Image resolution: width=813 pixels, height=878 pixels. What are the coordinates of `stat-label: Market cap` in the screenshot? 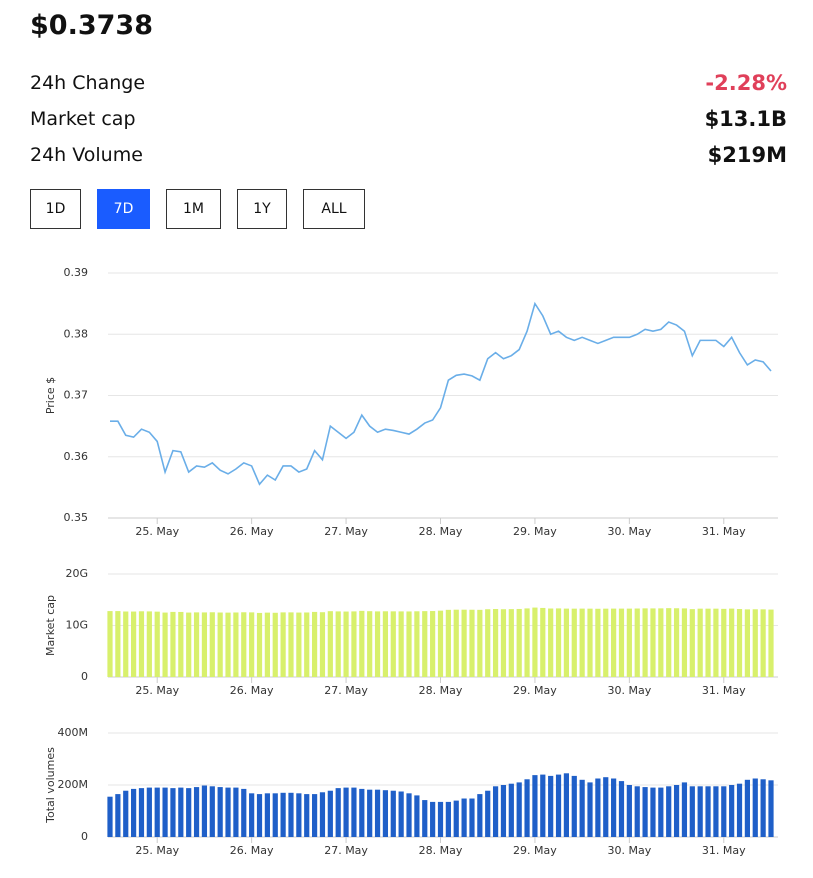 It's located at (83, 119).